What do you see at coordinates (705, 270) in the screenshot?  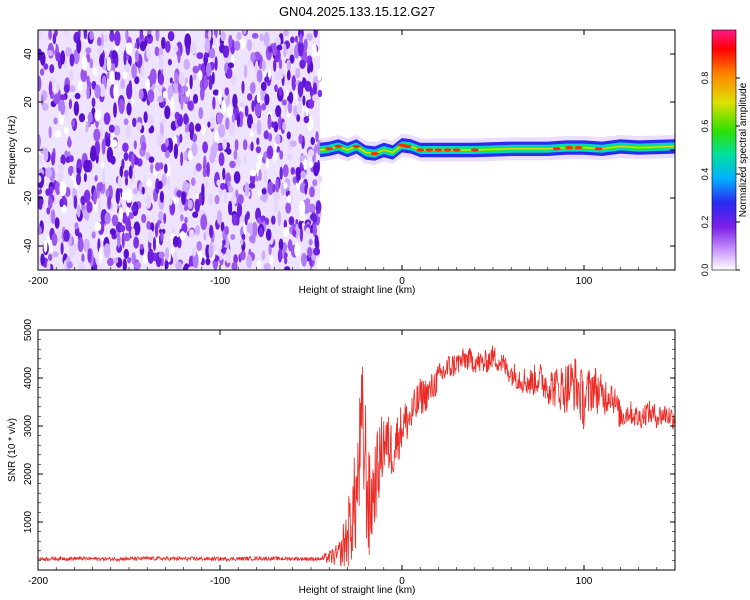 I see `colorbar-tick-label: 0.0` at bounding box center [705, 270].